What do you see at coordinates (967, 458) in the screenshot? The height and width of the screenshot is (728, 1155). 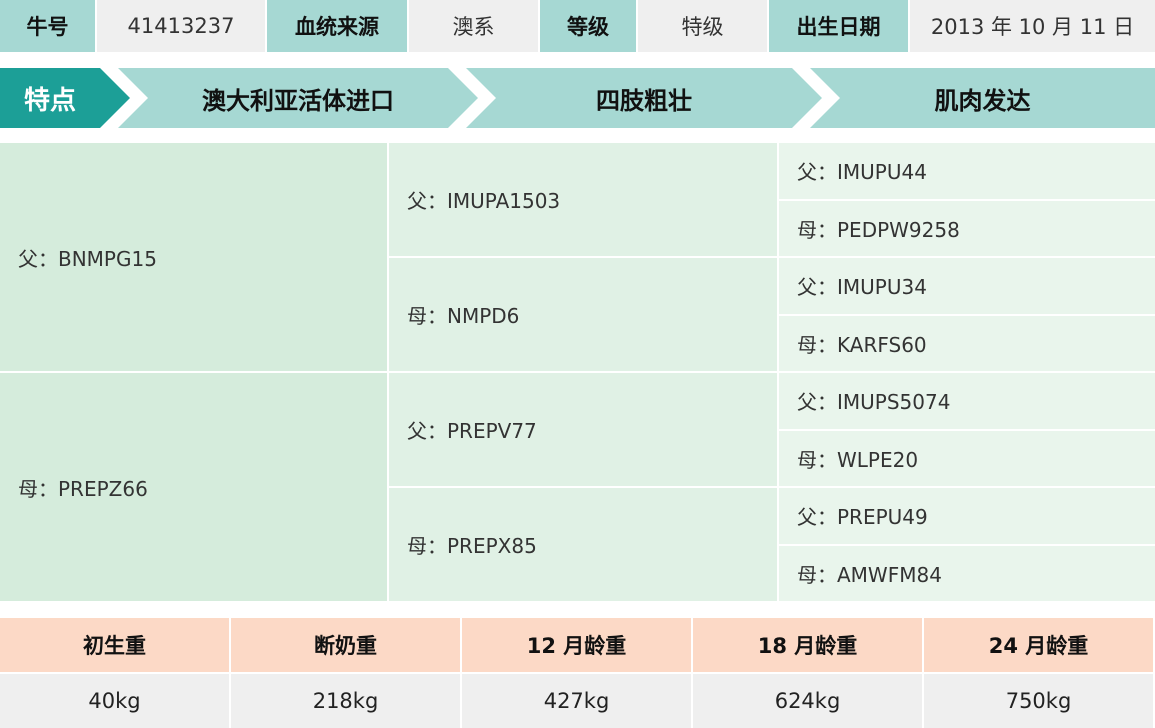 I see `pedigree-cell: 母：WLPE20` at bounding box center [967, 458].